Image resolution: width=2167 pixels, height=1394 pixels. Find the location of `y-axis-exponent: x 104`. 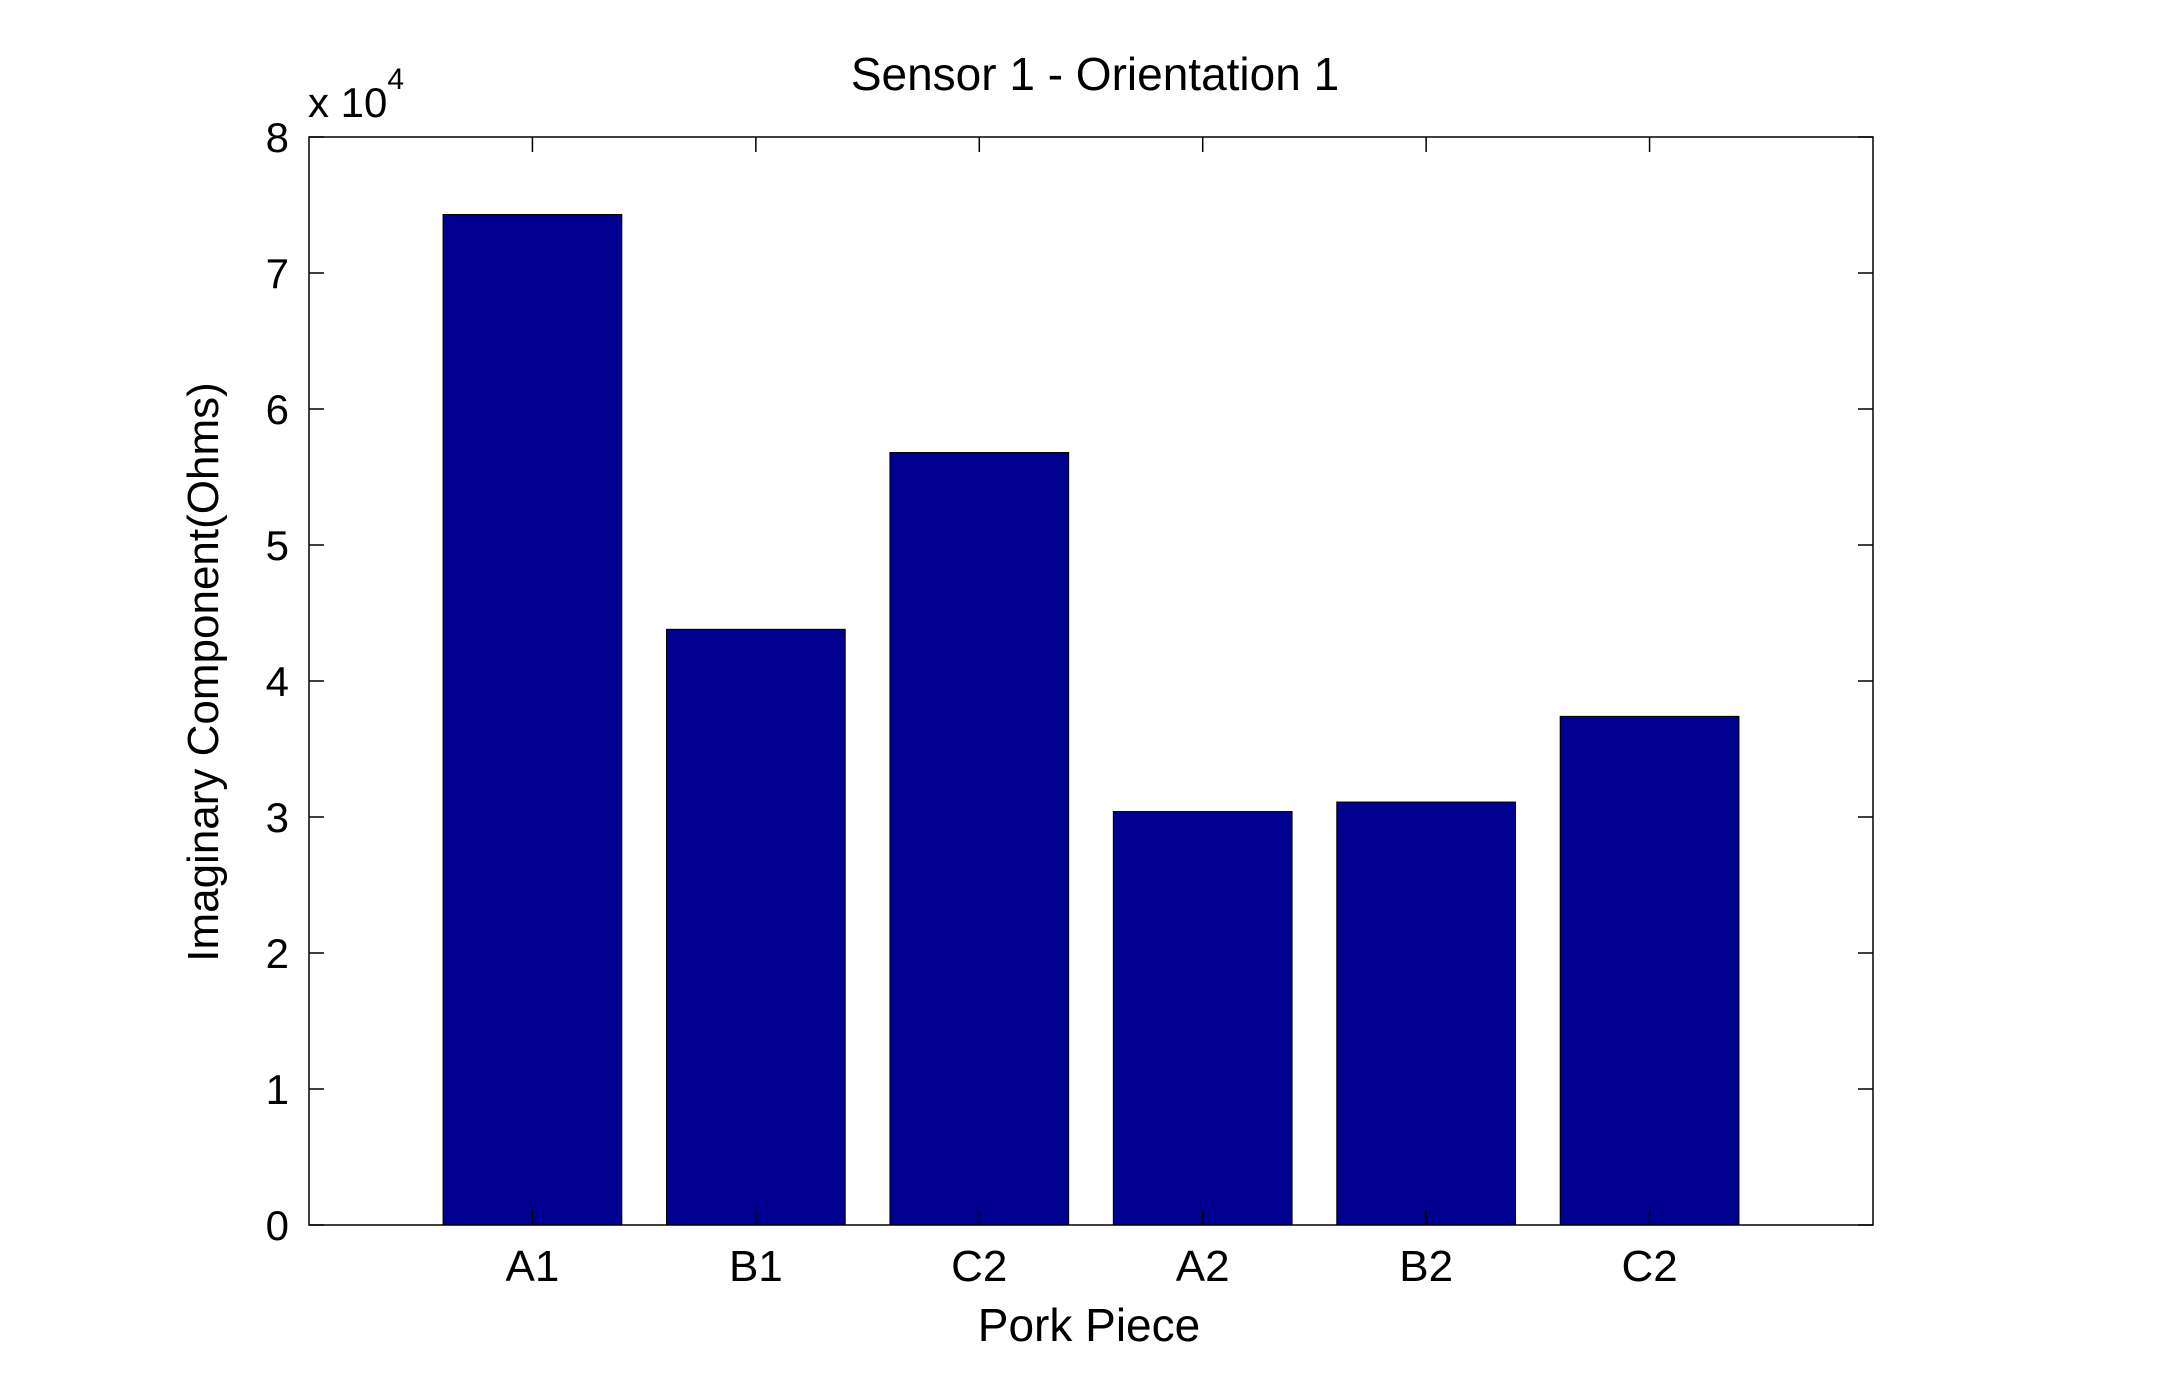

y-axis-exponent: x 104 is located at coordinates (356, 94).